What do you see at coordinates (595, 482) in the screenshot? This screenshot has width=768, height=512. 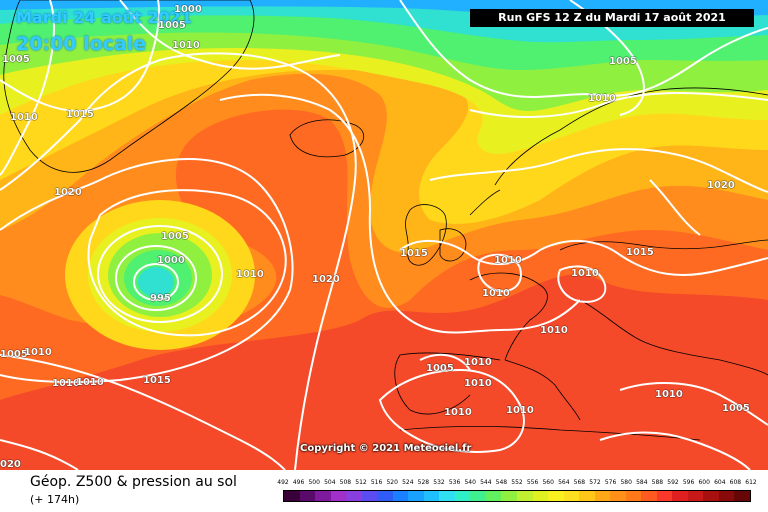 I see `legend-tick: 572` at bounding box center [595, 482].